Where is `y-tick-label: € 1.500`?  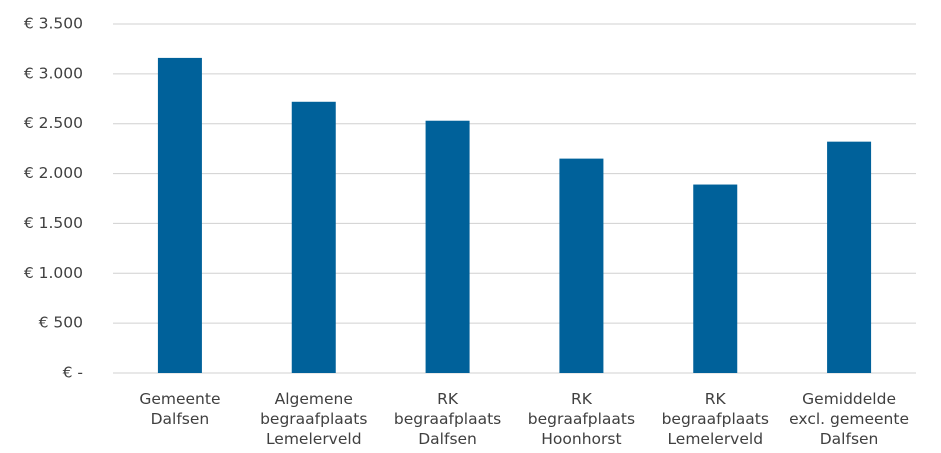
y-tick-label: € 1.500 is located at coordinates (53, 223).